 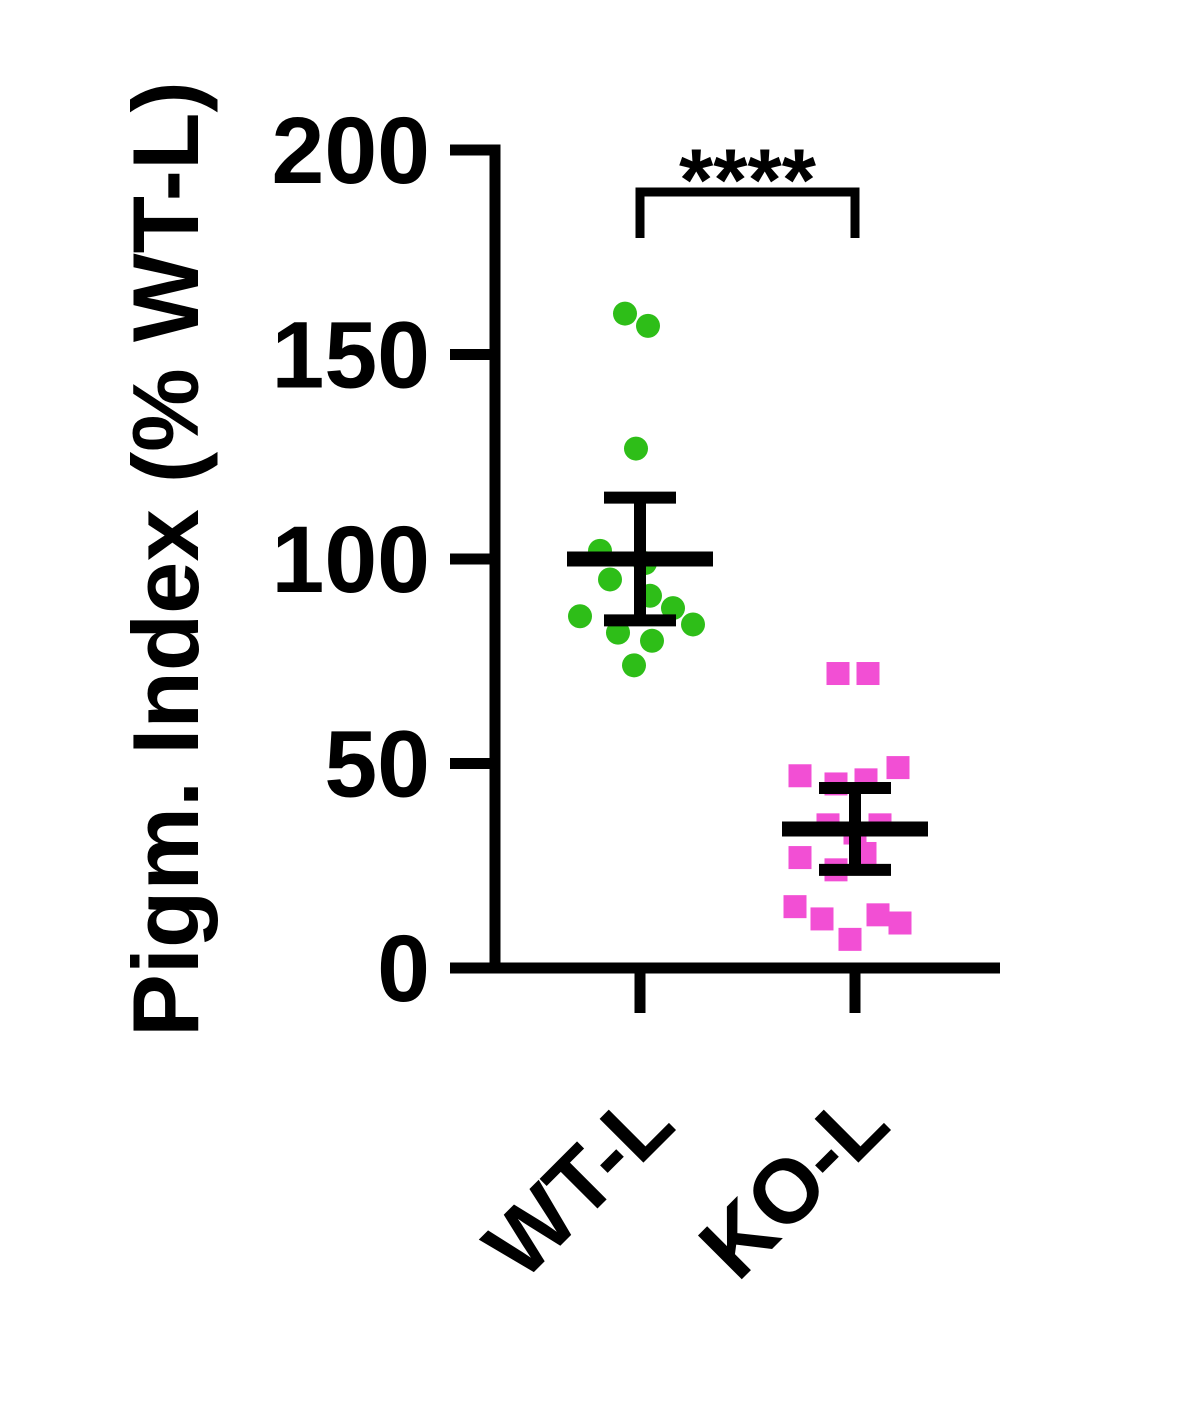 I want to click on y-tick-label: 100, so click(x=350, y=560).